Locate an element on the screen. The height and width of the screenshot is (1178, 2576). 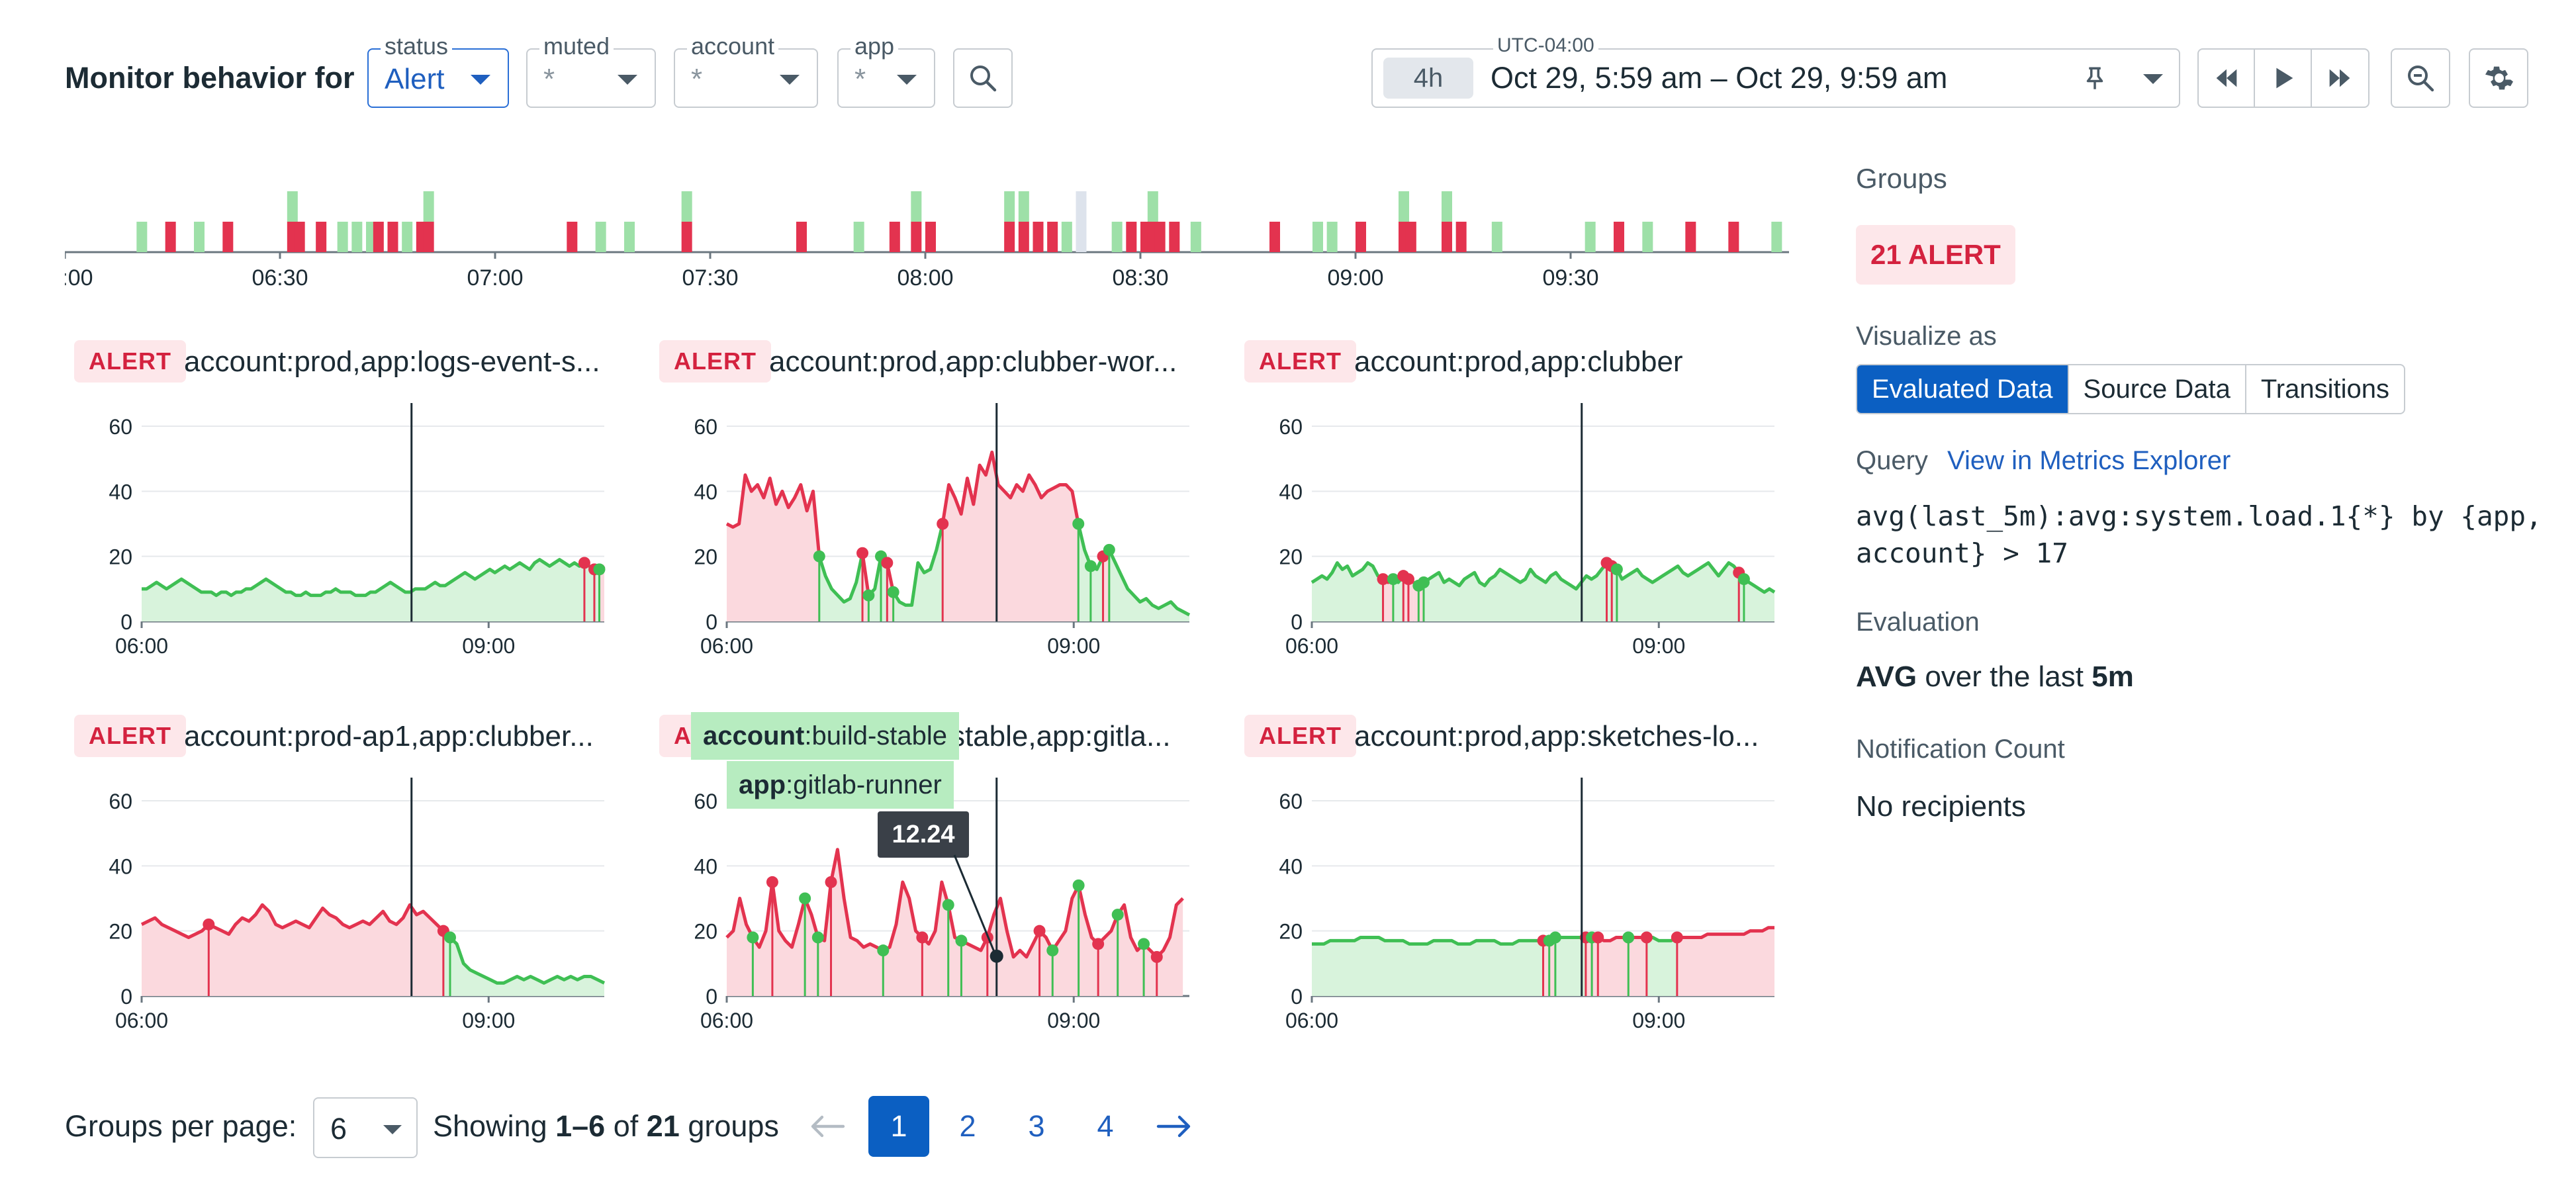
tooltip-app-key: app is located at coordinates (763, 784).